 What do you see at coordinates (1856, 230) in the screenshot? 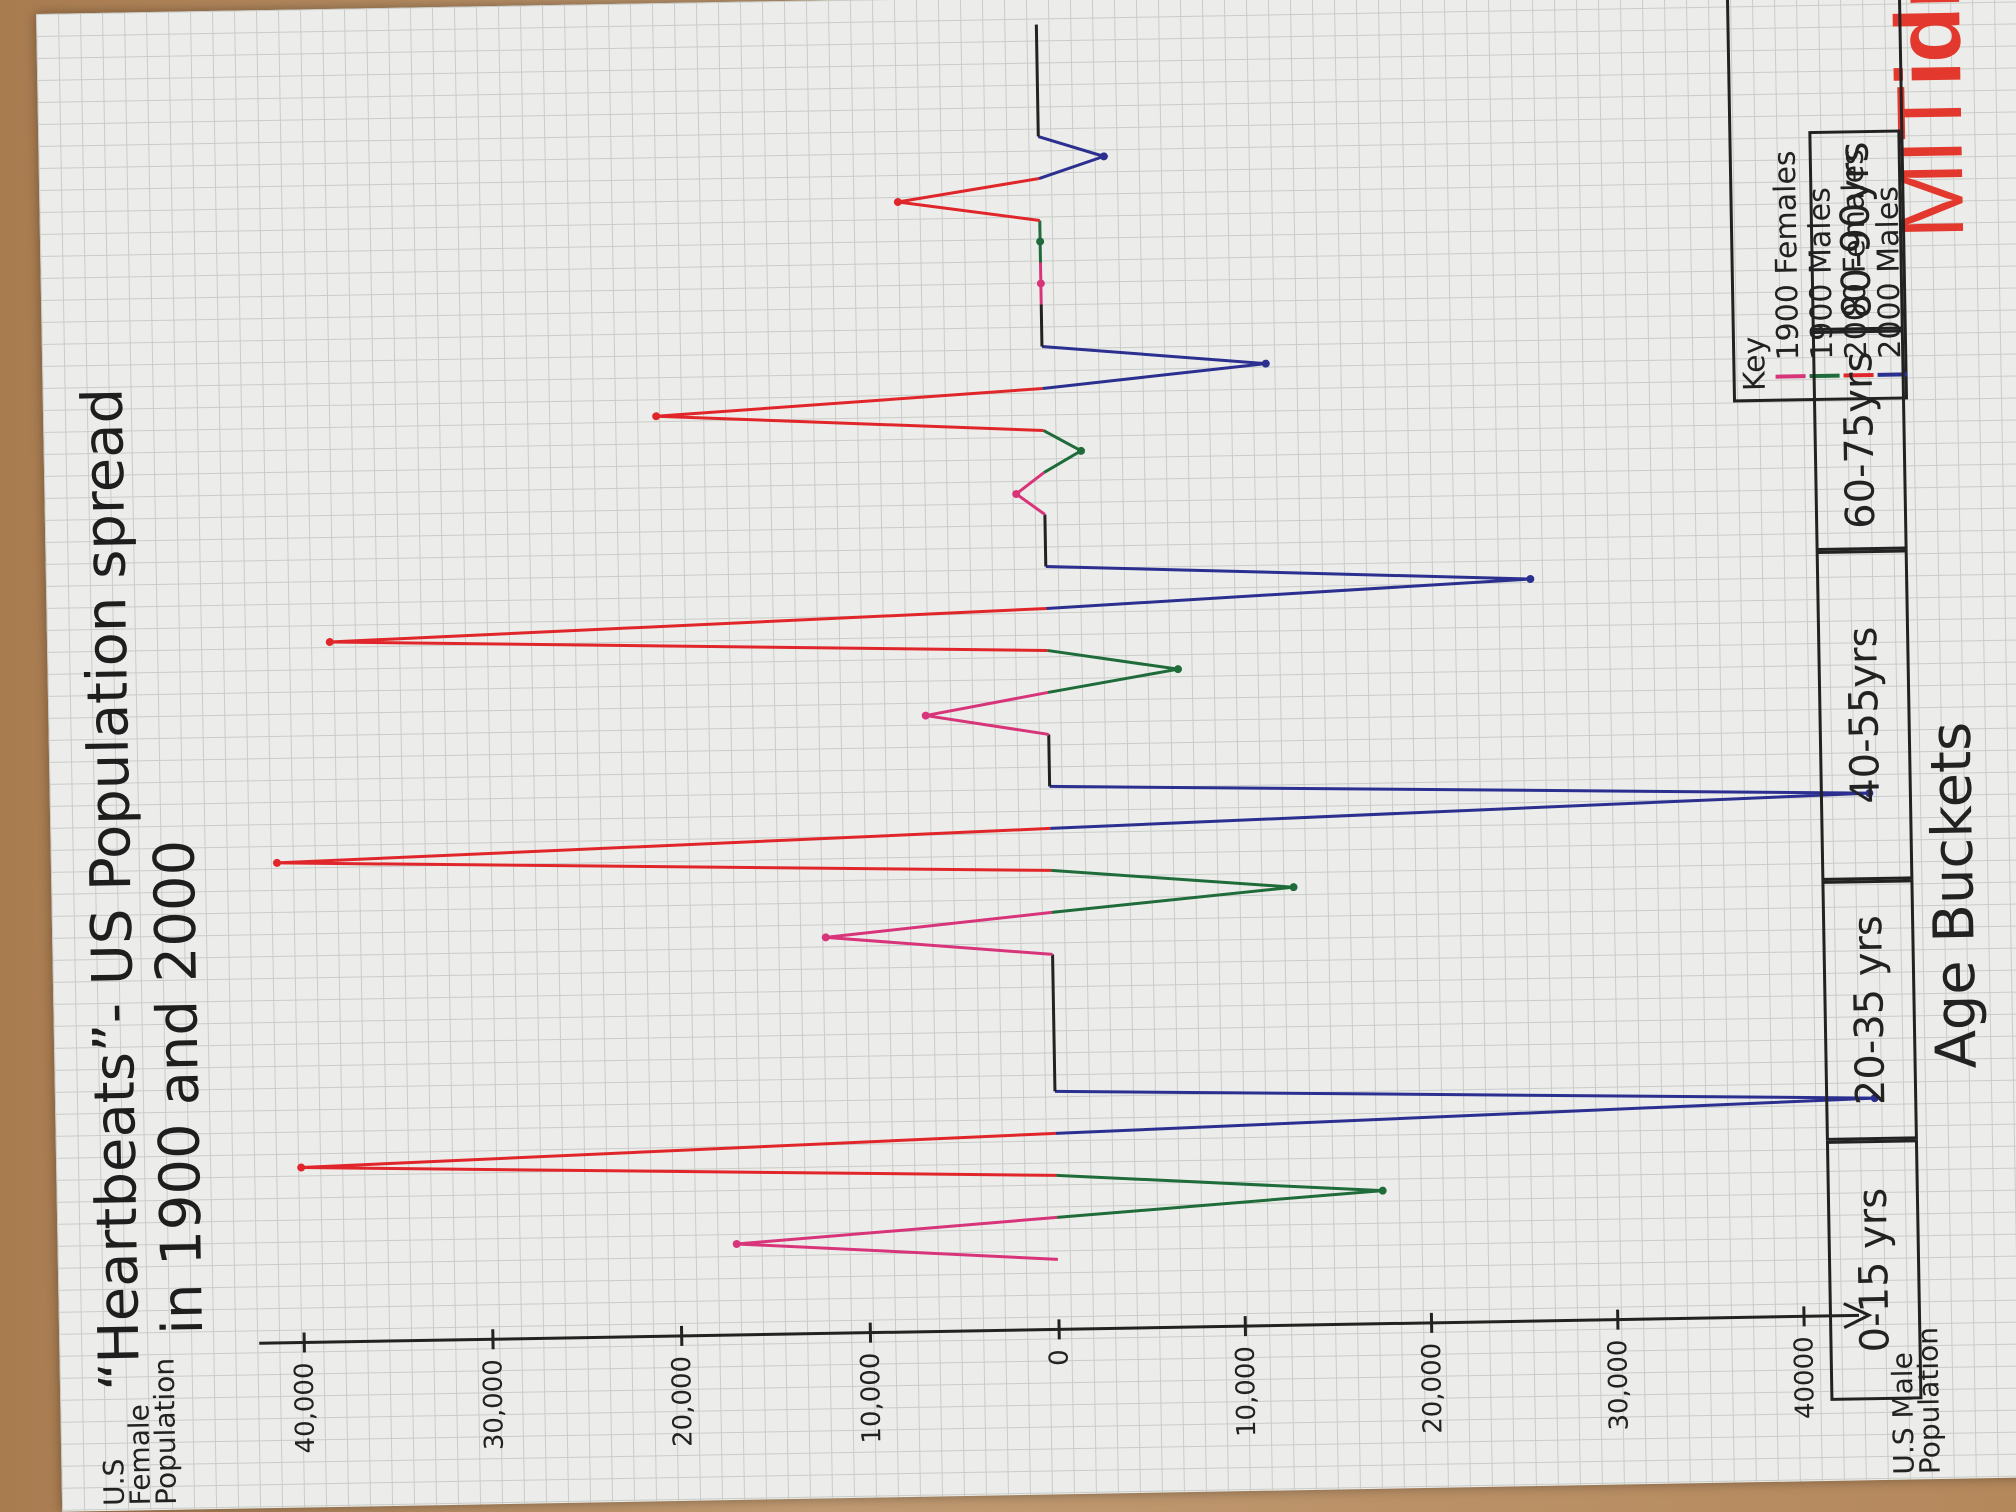
I see `bucket-80-90: 80-90yrs` at bounding box center [1856, 230].